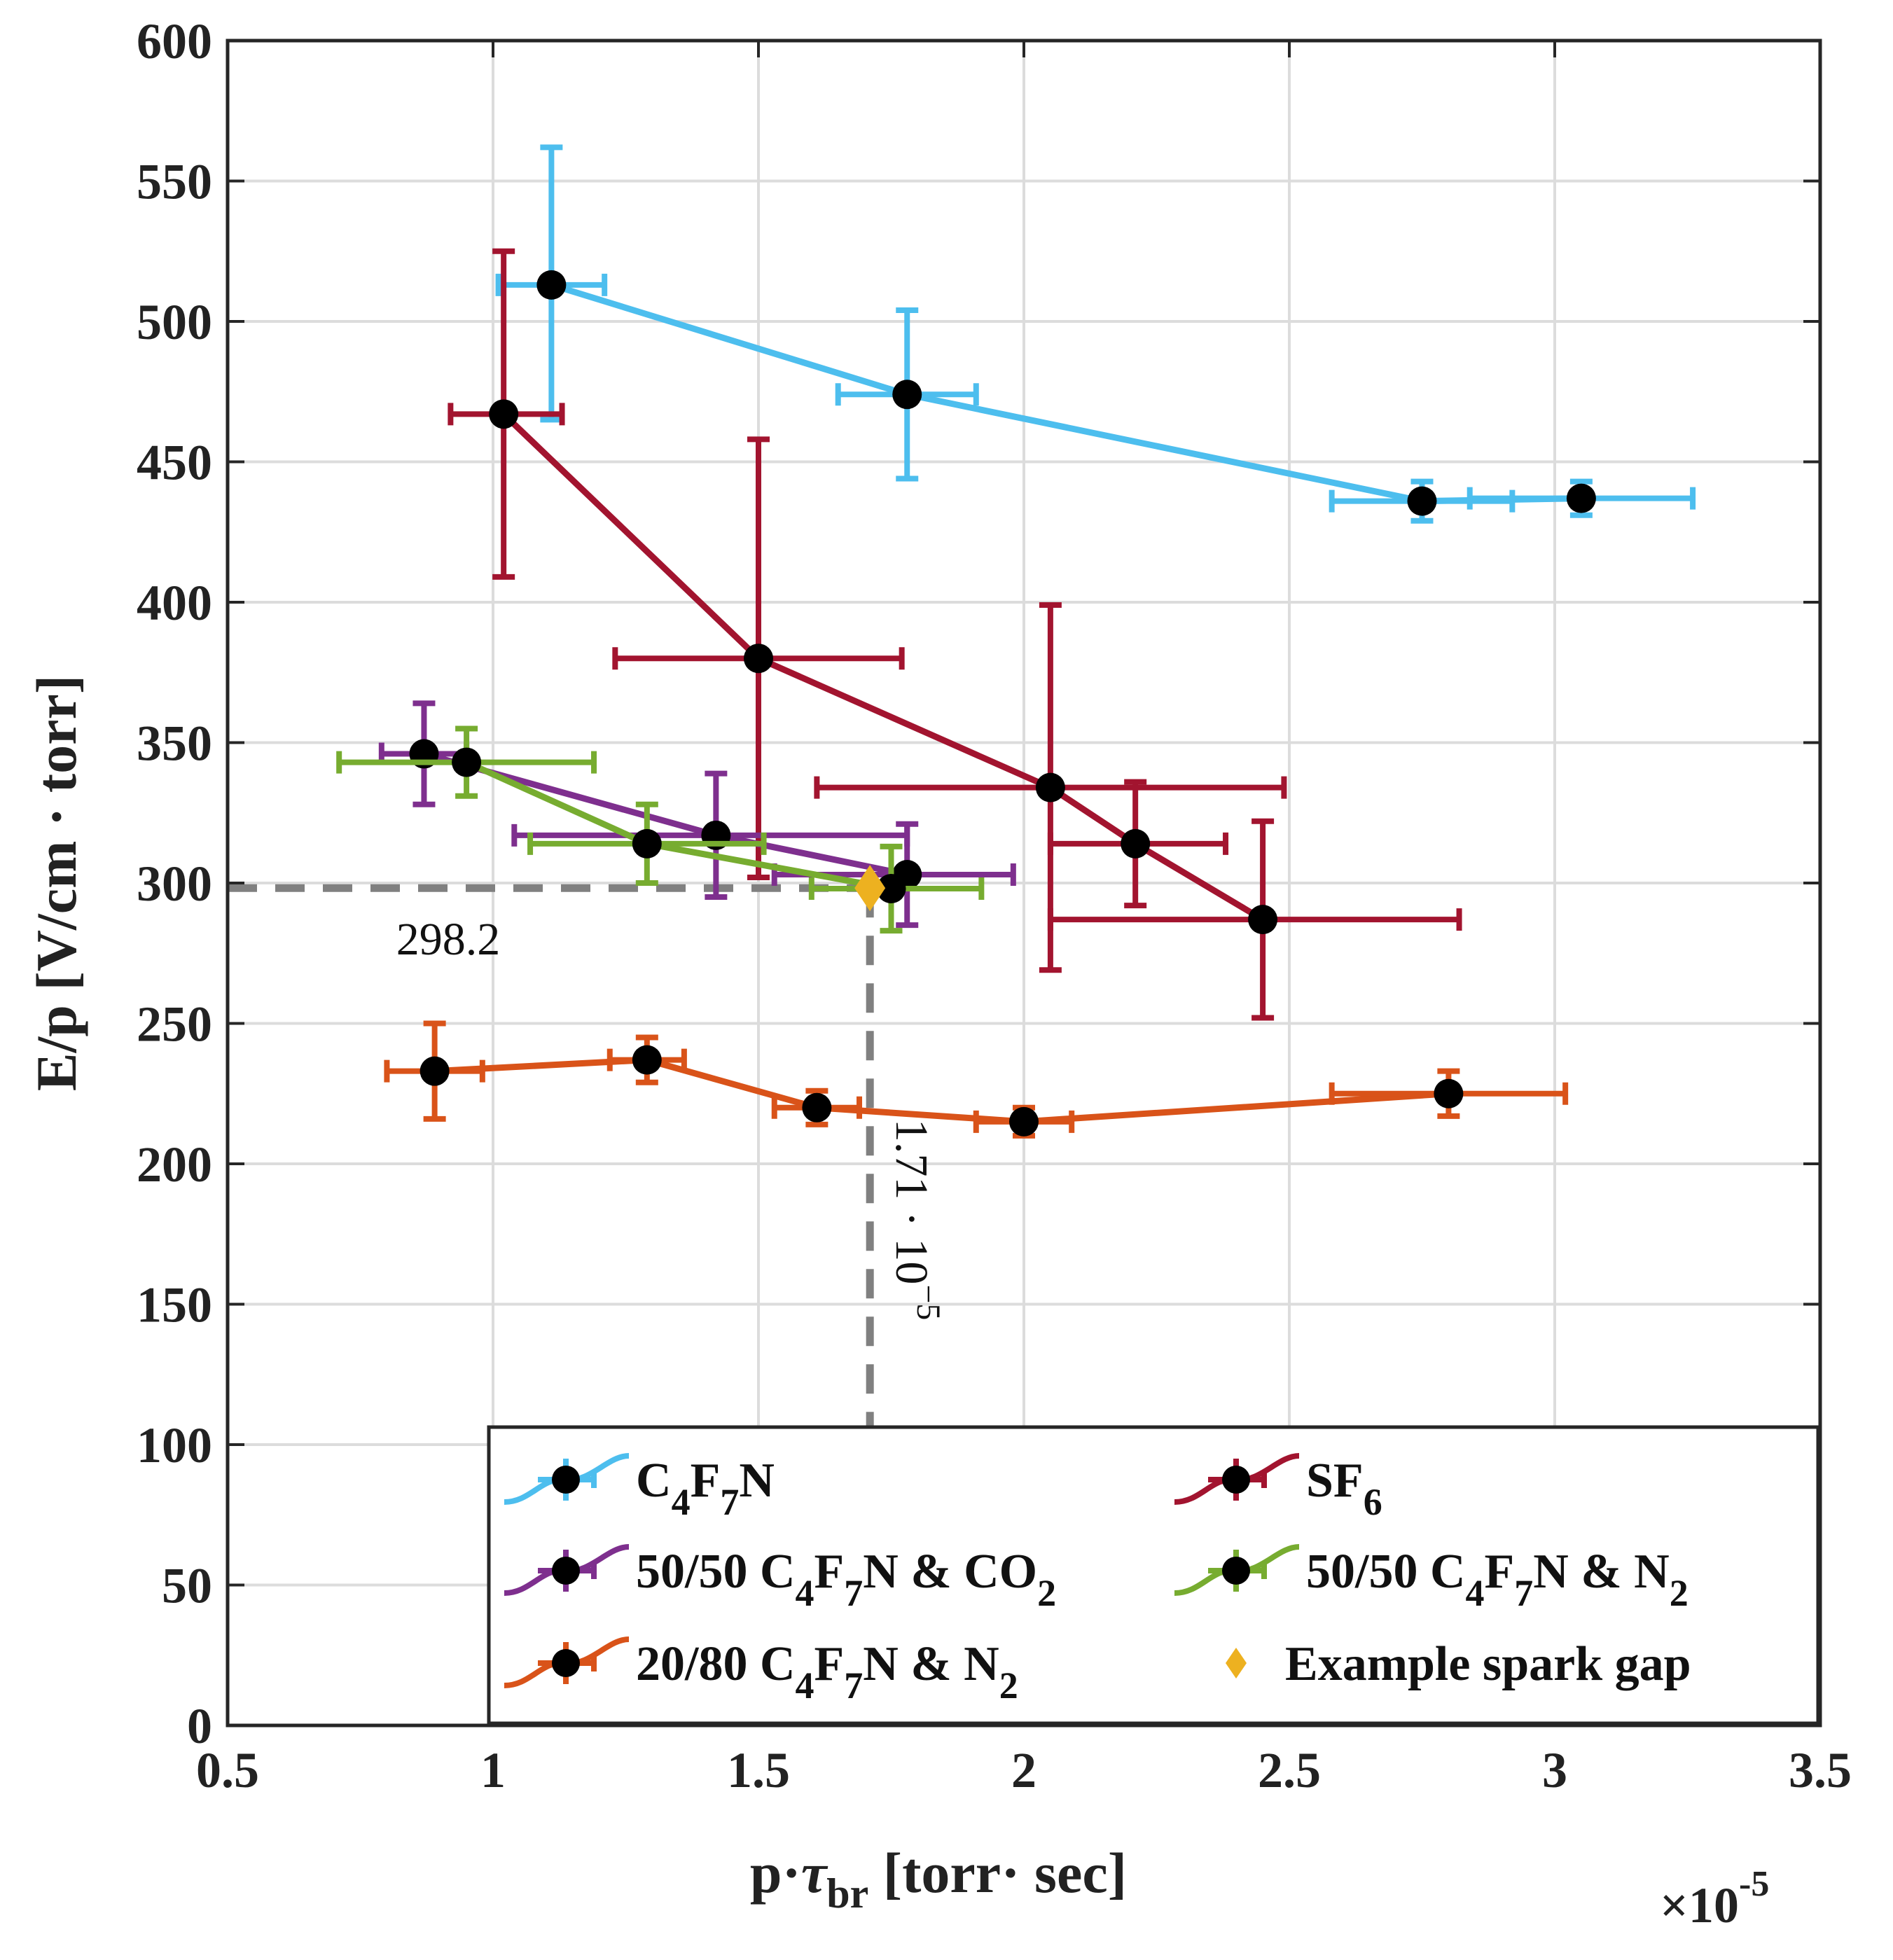 This screenshot has width=1893, height=1960. What do you see at coordinates (814, 1873) in the screenshot?
I see `x-axis-label-tau: τ` at bounding box center [814, 1873].